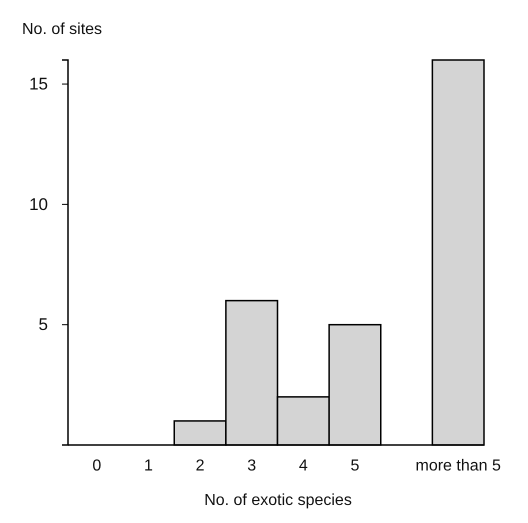 Image resolution: width=528 pixels, height=523 pixels. Describe the element at coordinates (200, 465) in the screenshot. I see `x-tick-label: 2` at that location.